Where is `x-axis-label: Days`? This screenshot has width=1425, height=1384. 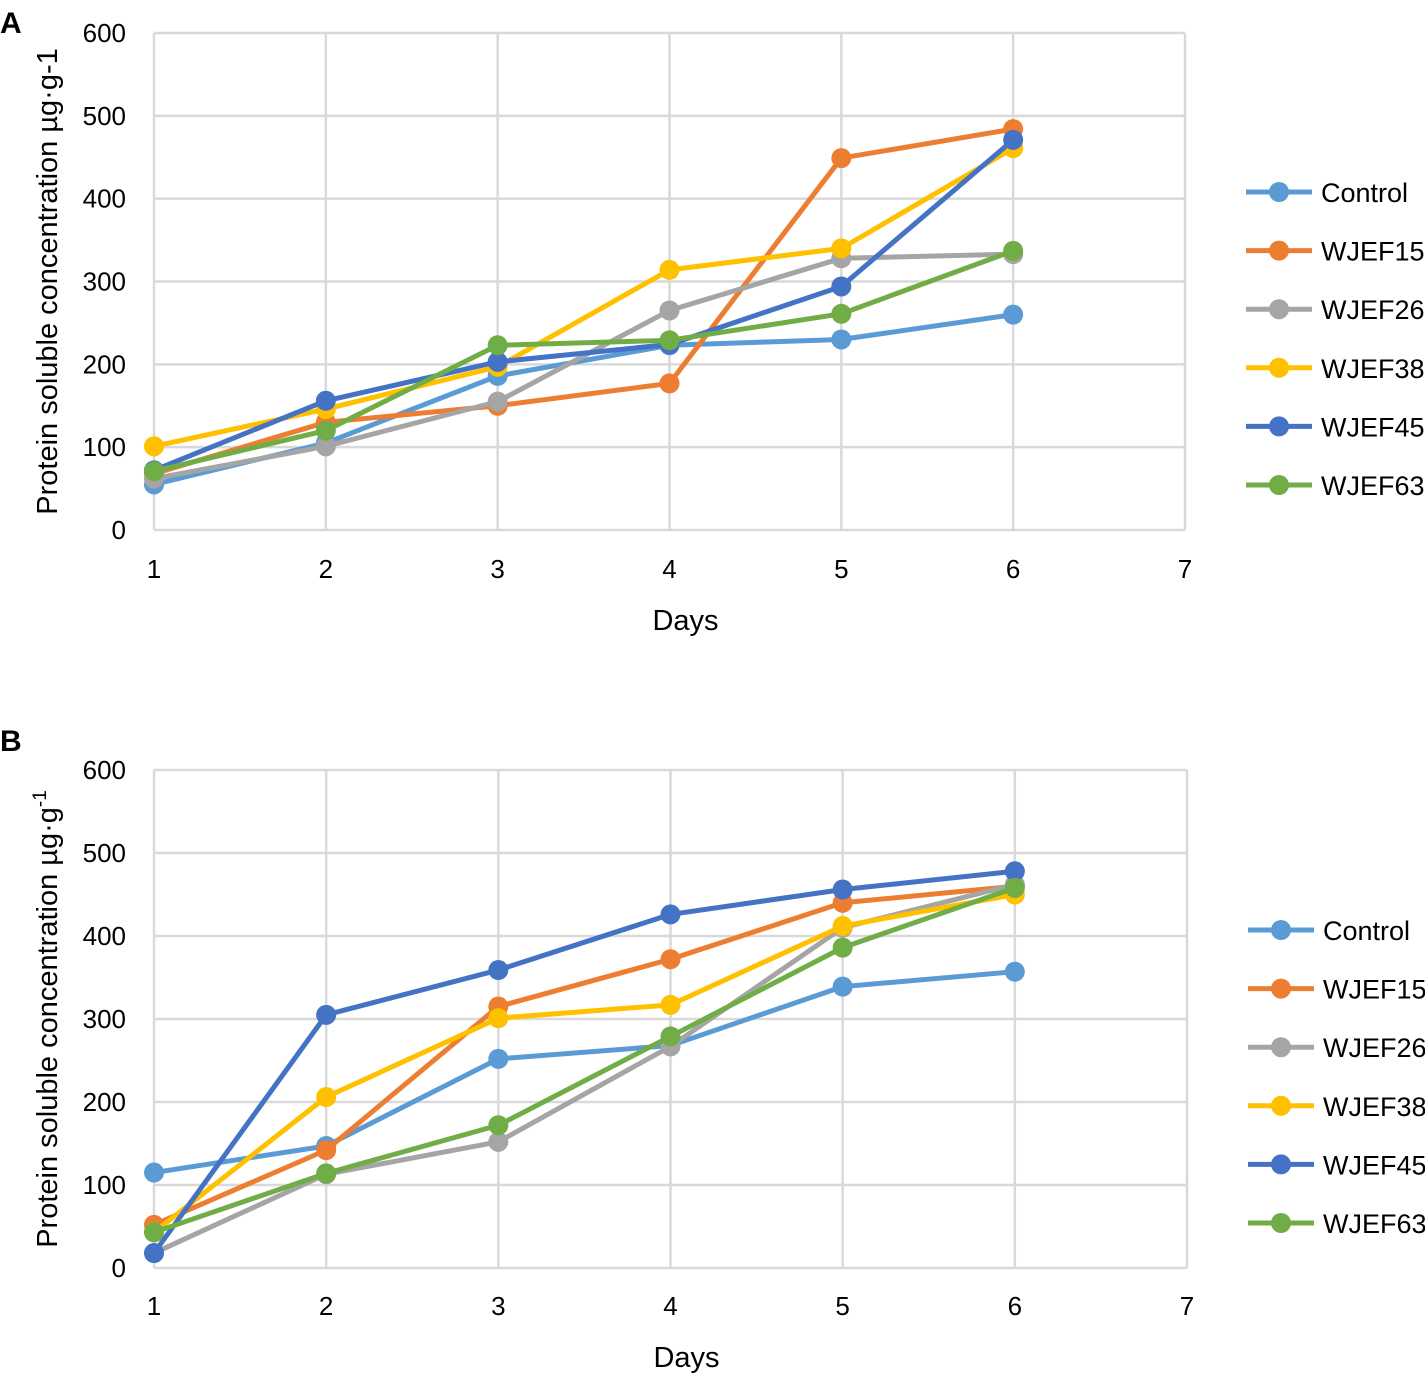 x-axis-label: Days is located at coordinates (686, 1358).